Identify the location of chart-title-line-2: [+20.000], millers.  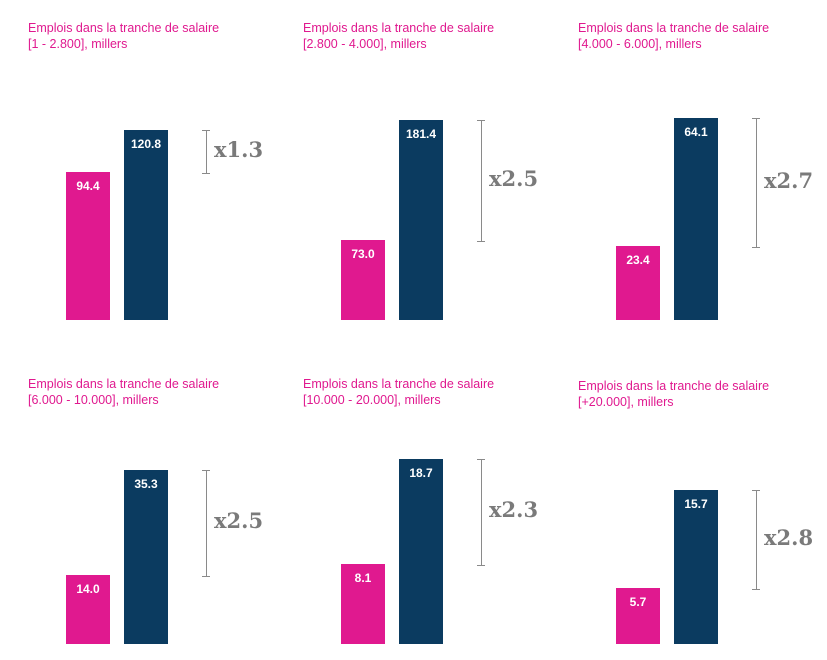
(626, 402).